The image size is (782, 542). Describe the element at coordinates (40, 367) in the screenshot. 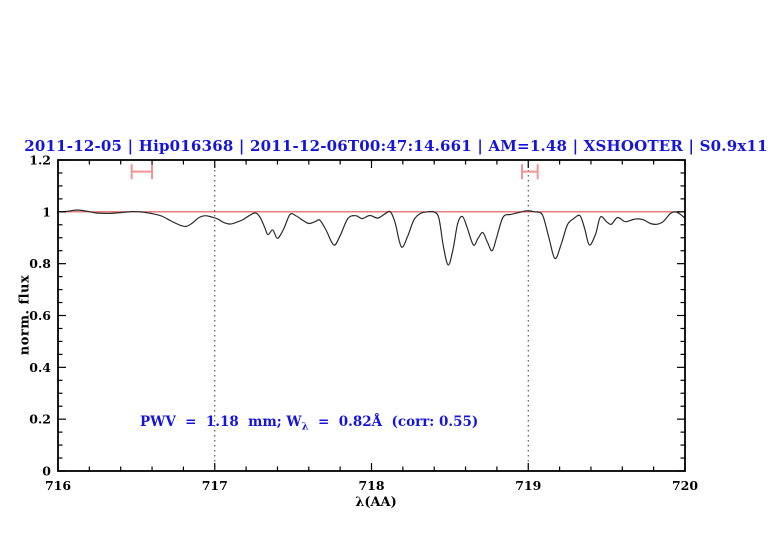

I see `y-tick-label: 0.4` at that location.